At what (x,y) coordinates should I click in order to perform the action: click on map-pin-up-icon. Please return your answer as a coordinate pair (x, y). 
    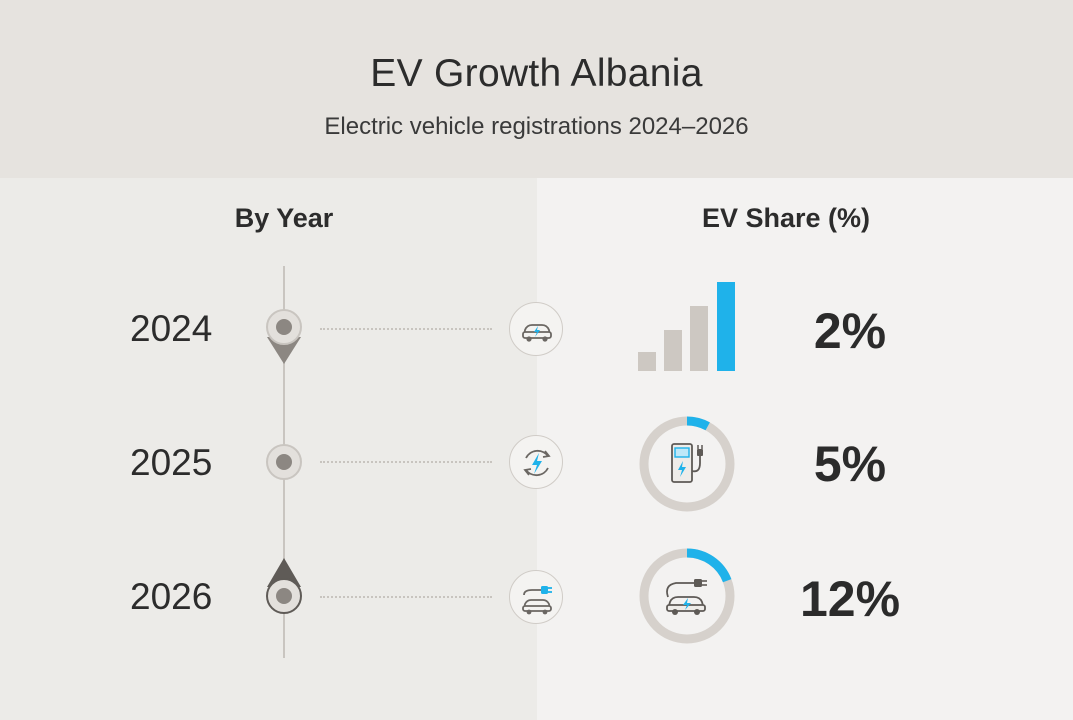
    Looking at the image, I should click on (284, 586).